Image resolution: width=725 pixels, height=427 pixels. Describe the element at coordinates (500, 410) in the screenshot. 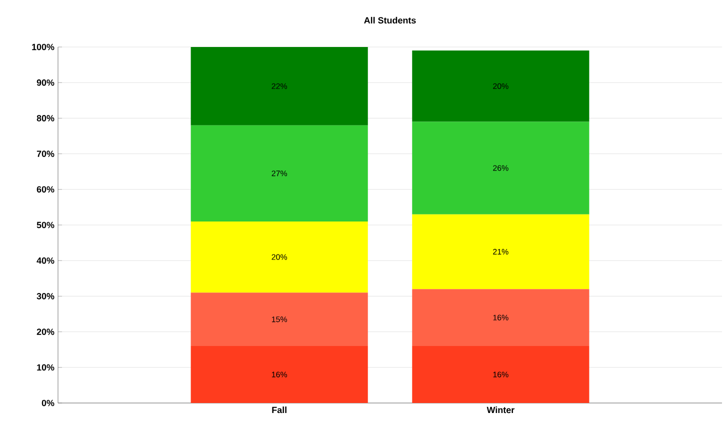

I see `x-tick-label: Winter` at that location.